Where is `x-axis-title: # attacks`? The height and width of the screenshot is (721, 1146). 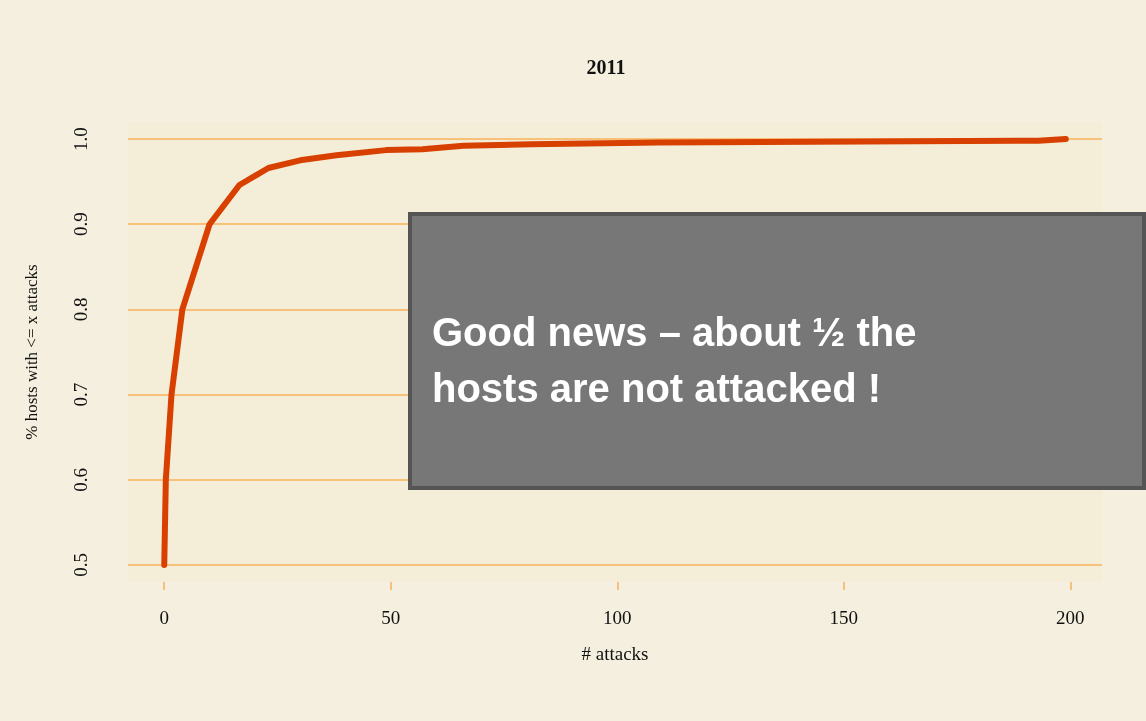
x-axis-title: # attacks is located at coordinates (615, 653).